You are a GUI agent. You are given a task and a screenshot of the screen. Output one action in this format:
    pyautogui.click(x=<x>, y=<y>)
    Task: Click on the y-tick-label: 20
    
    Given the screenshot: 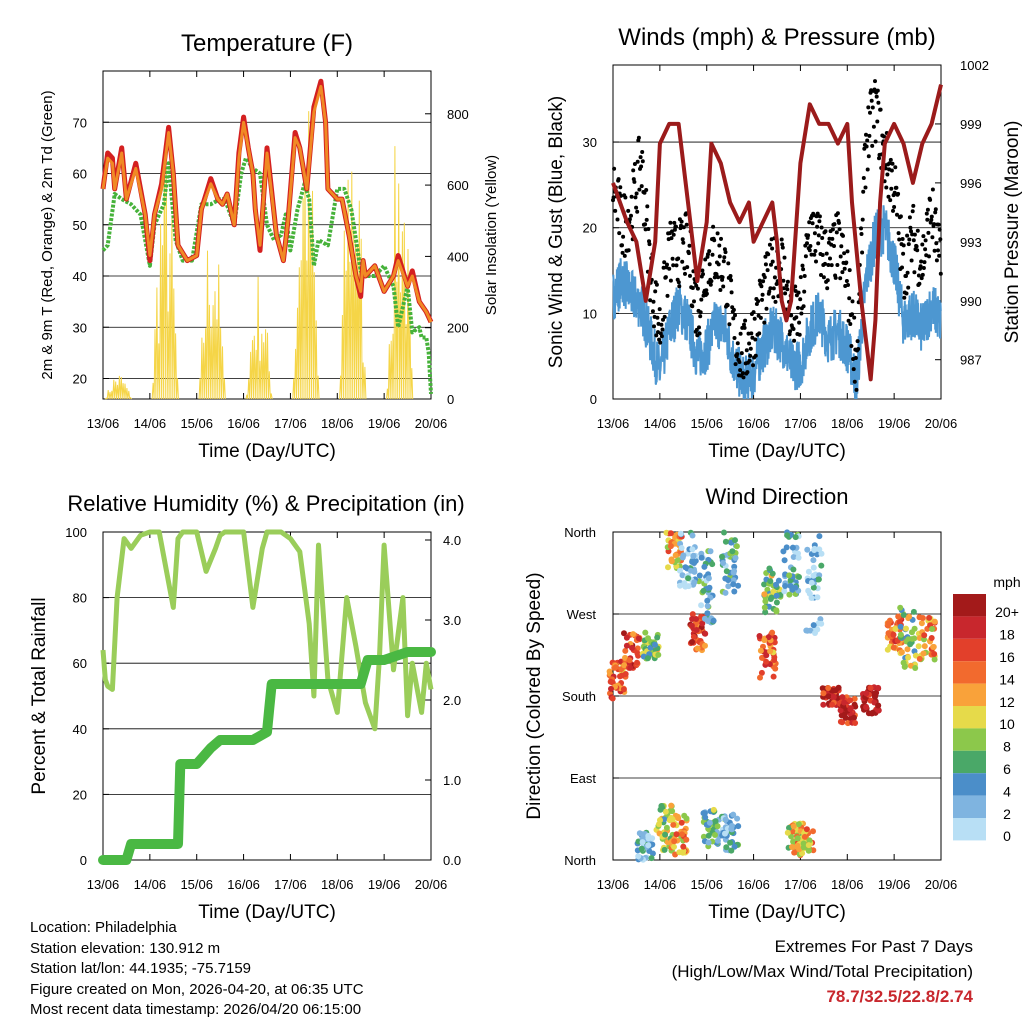 What is the action you would take?
    pyautogui.click(x=80, y=379)
    